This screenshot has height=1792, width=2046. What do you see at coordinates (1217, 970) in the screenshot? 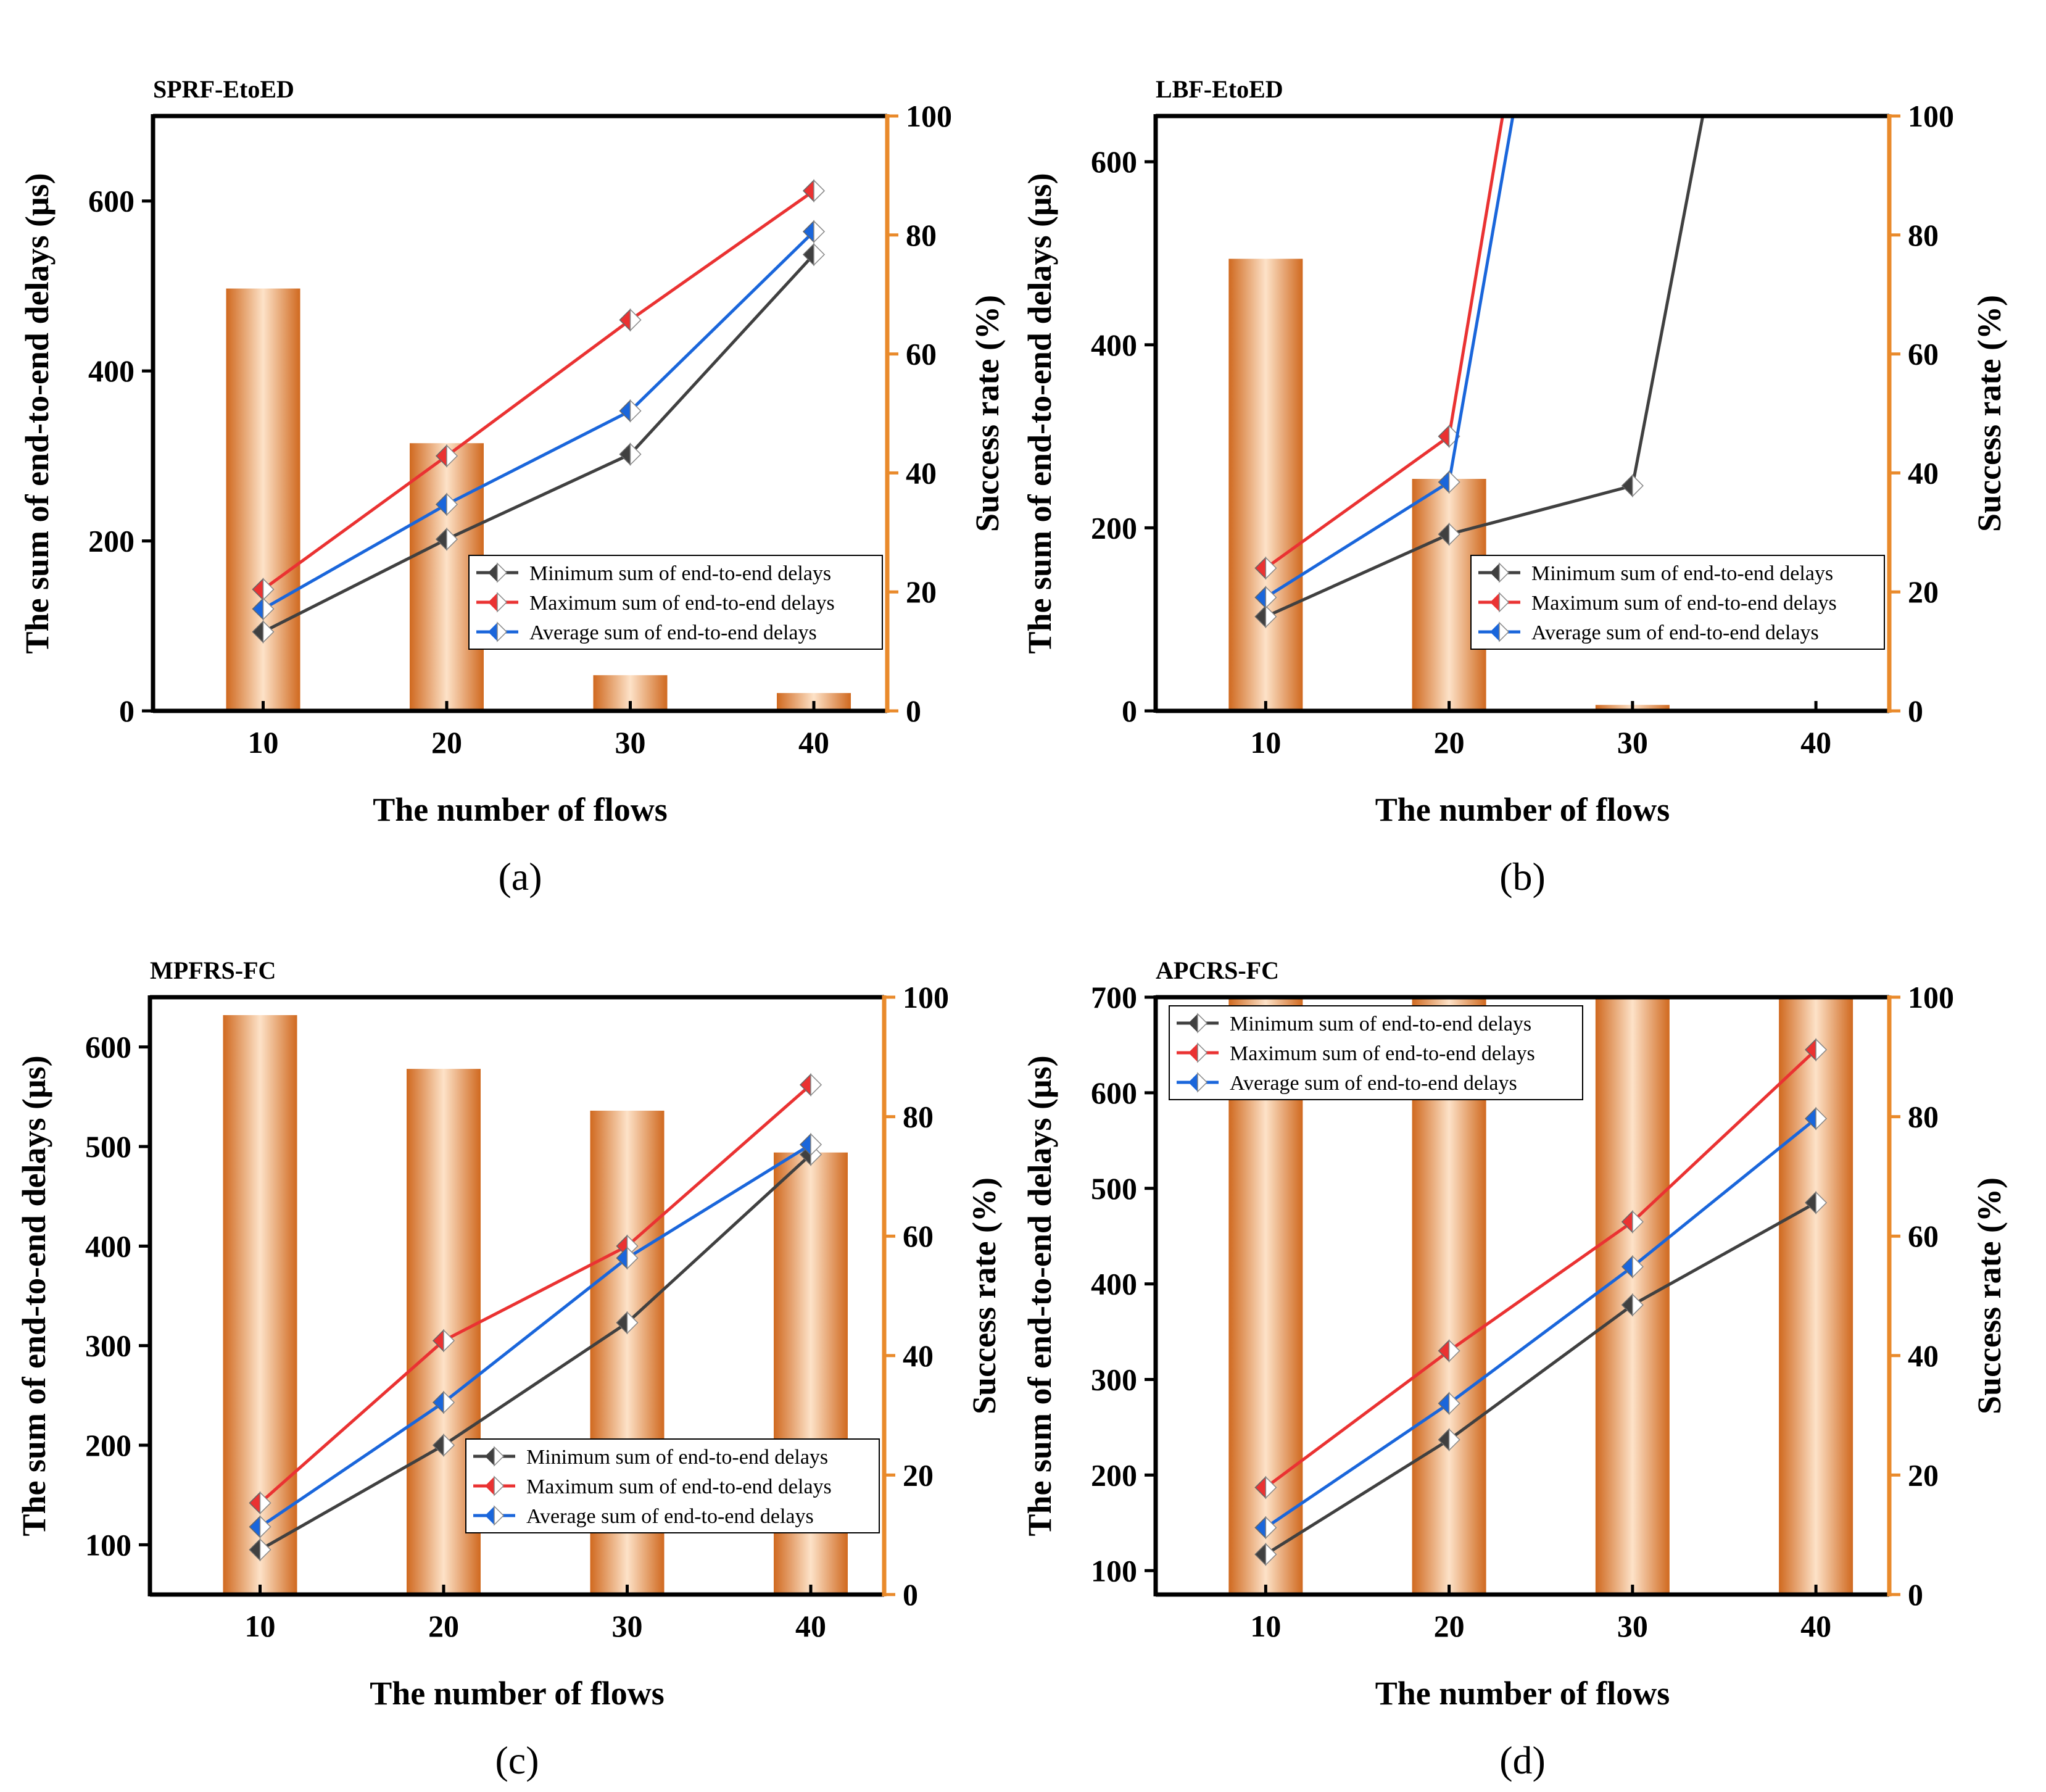
I see `panel-title: APCRS-FC` at bounding box center [1217, 970].